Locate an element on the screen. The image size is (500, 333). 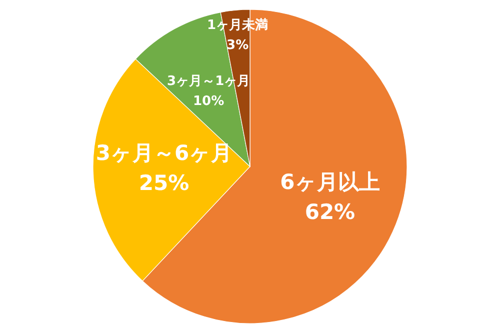
data-label: 3% is located at coordinates (237, 46).